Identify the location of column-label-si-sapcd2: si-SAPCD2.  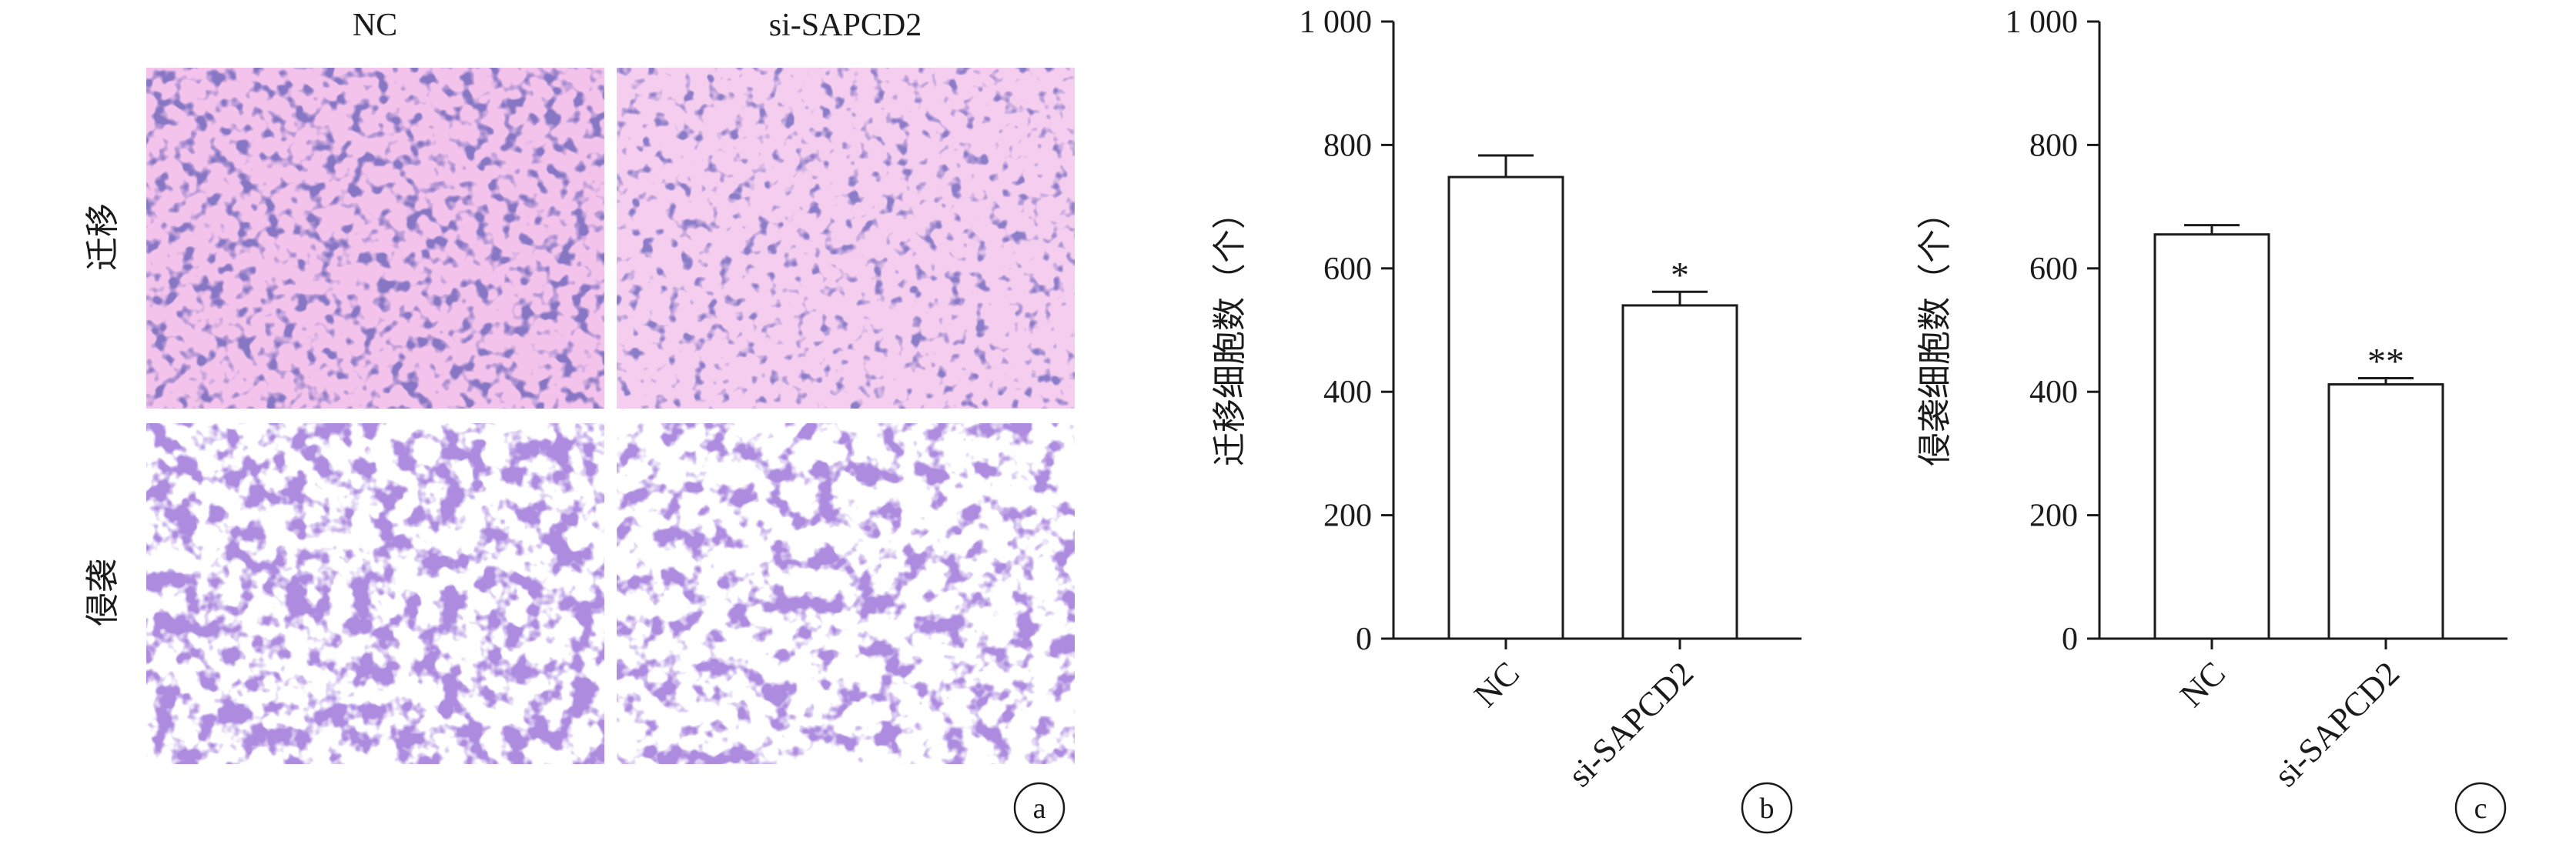
(846, 25).